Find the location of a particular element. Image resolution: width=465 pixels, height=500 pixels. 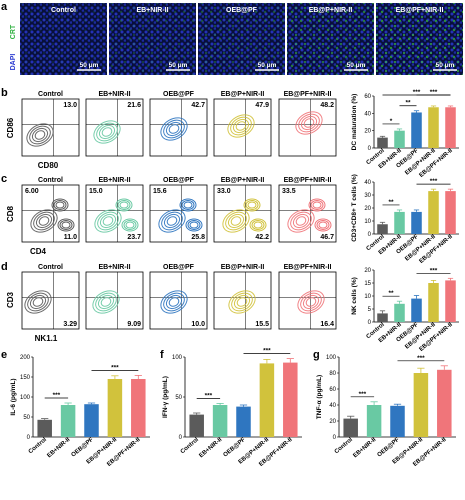

quadrant-value-top-left: 6.00 is located at coordinates (32, 191).